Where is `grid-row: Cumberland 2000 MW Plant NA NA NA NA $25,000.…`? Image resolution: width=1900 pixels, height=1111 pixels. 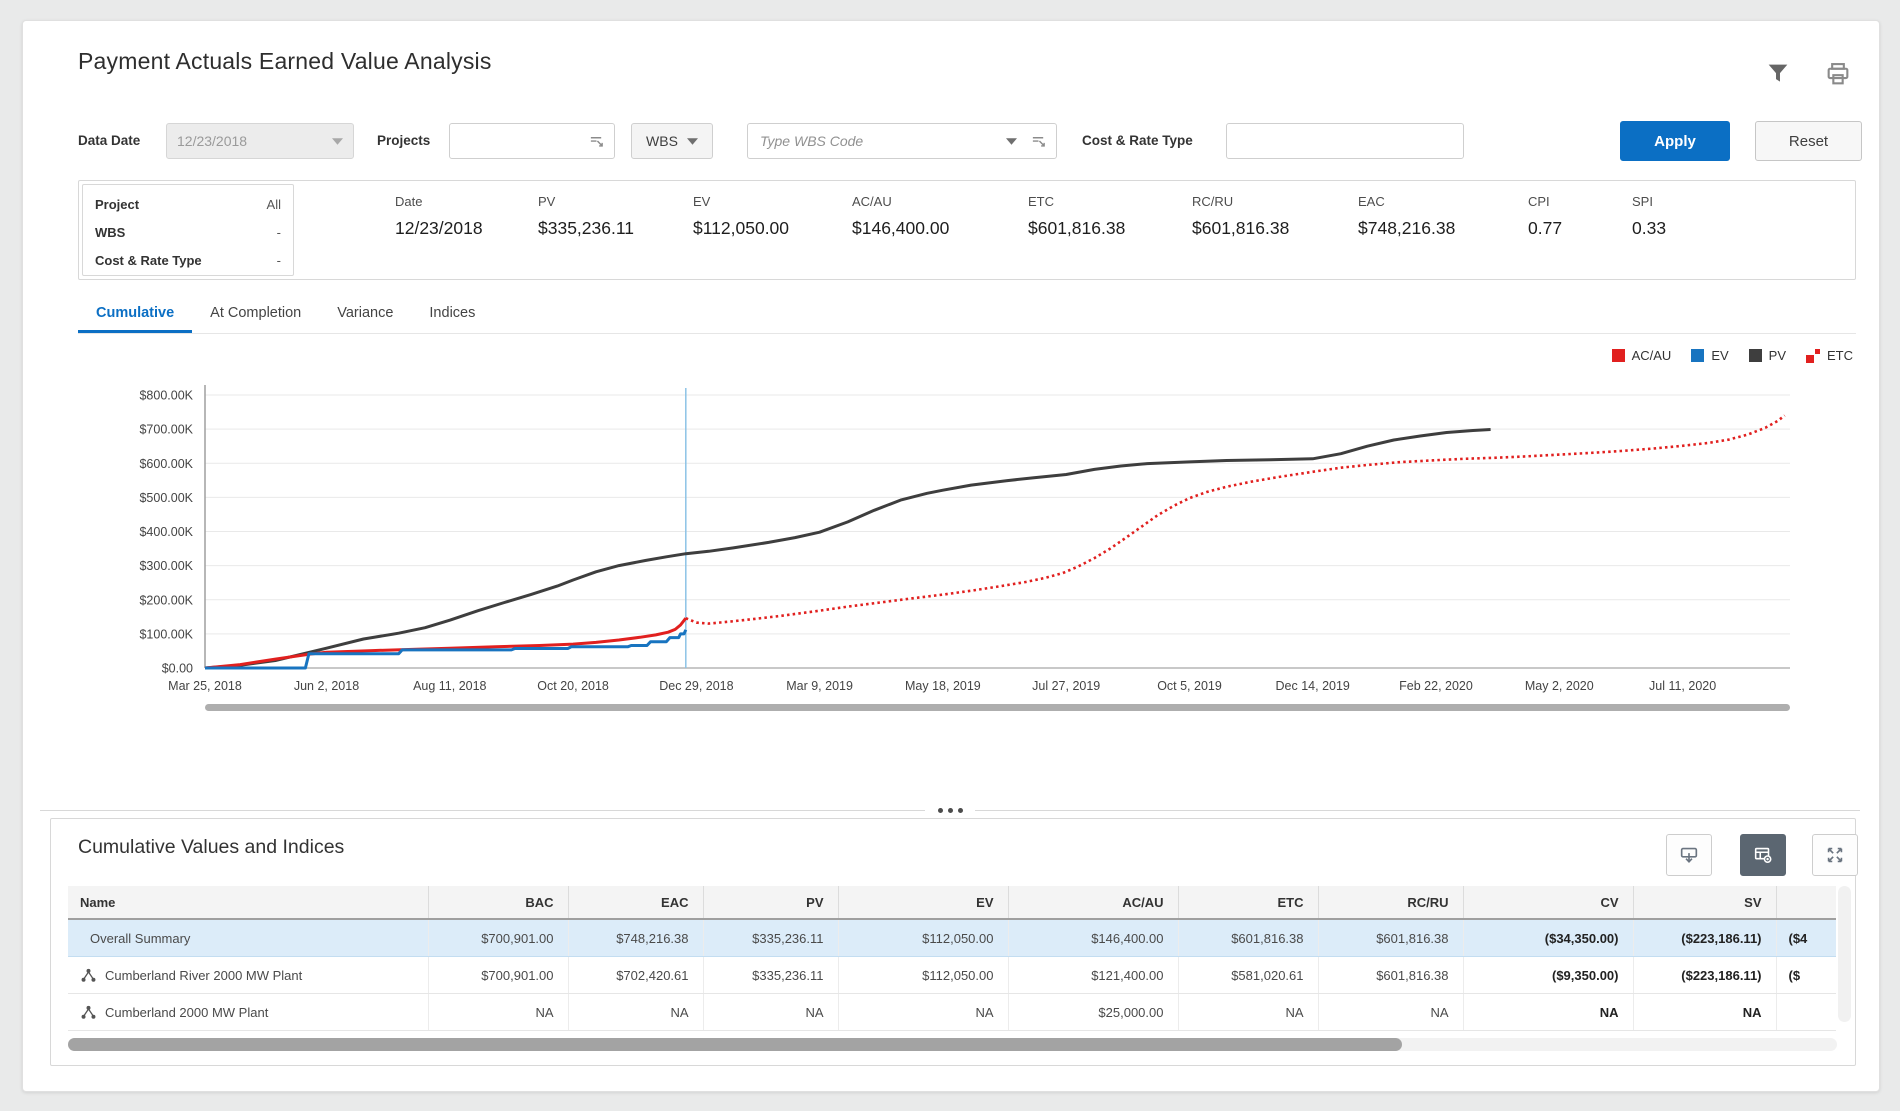
grid-row: Cumberland 2000 MW Plant NA NA NA NA $25,000.… is located at coordinates (952, 1012).